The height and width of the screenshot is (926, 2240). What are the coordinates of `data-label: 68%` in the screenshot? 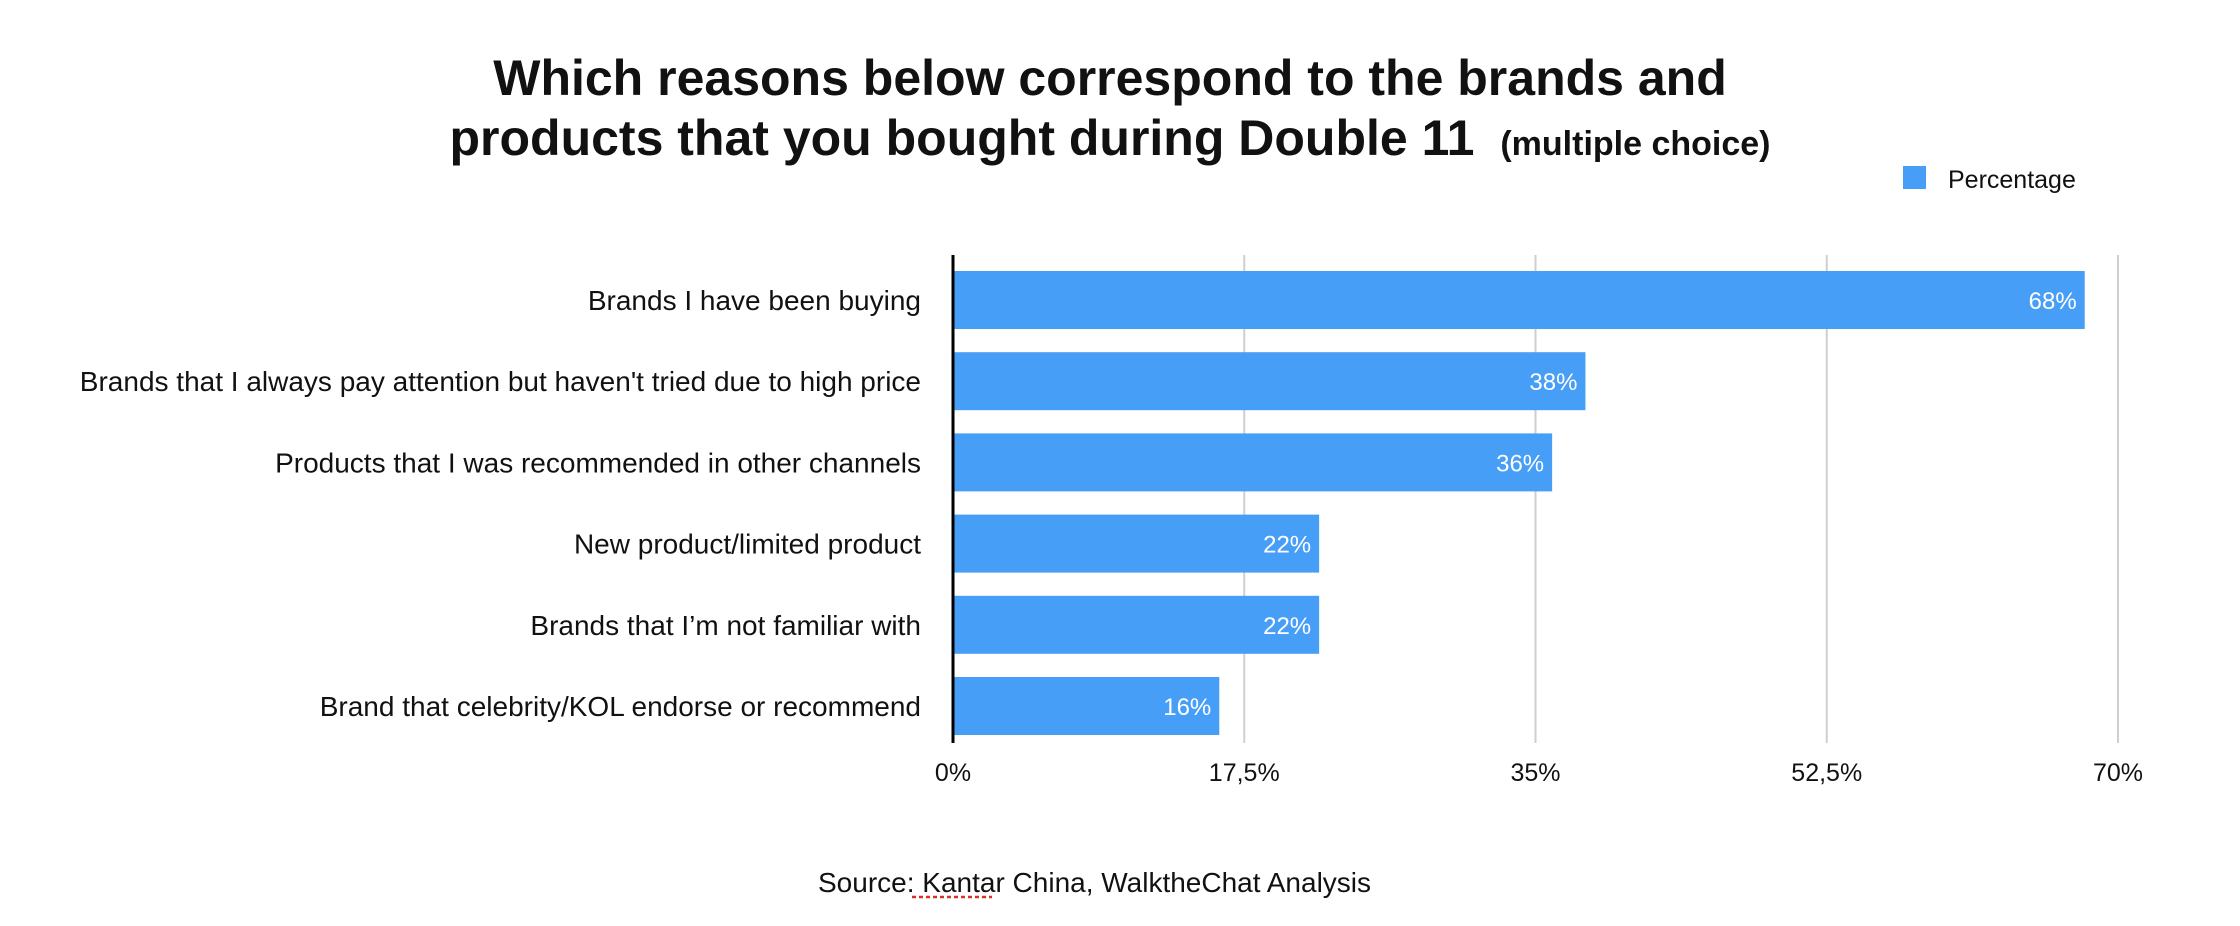 It's located at (2053, 301).